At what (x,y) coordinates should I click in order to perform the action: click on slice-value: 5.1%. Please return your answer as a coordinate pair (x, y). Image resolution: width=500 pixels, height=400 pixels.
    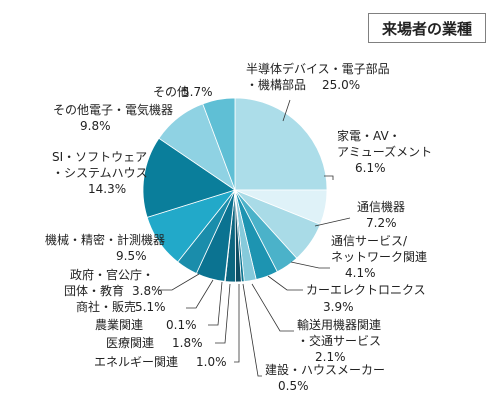
    Looking at the image, I should click on (150, 307).